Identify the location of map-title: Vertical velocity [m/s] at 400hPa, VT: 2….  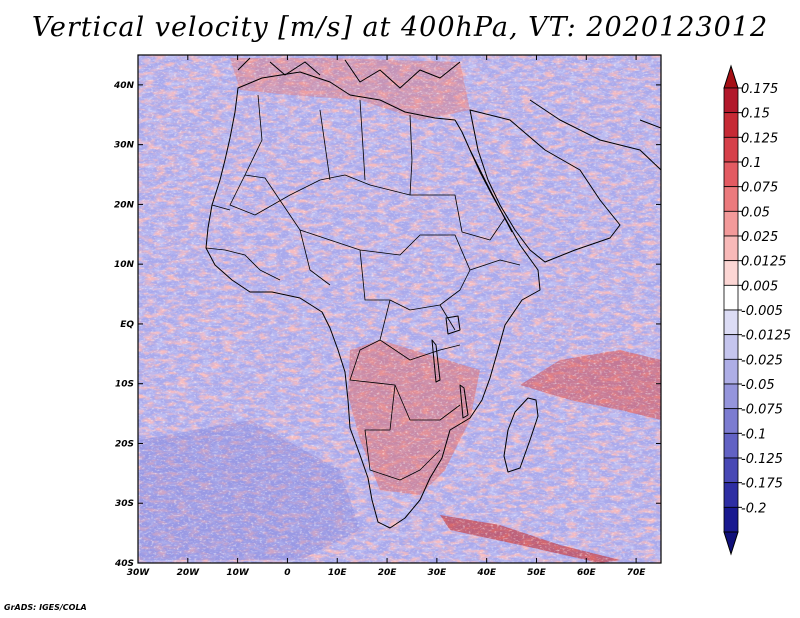
(400, 27).